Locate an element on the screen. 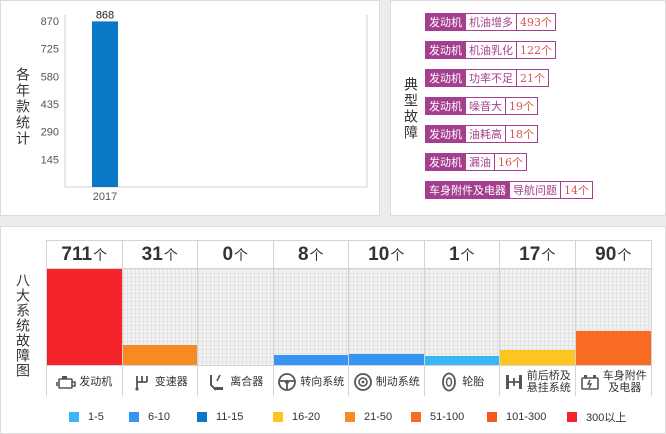 This screenshot has height=434, width=666. system-name: 离合器 is located at coordinates (247, 381).